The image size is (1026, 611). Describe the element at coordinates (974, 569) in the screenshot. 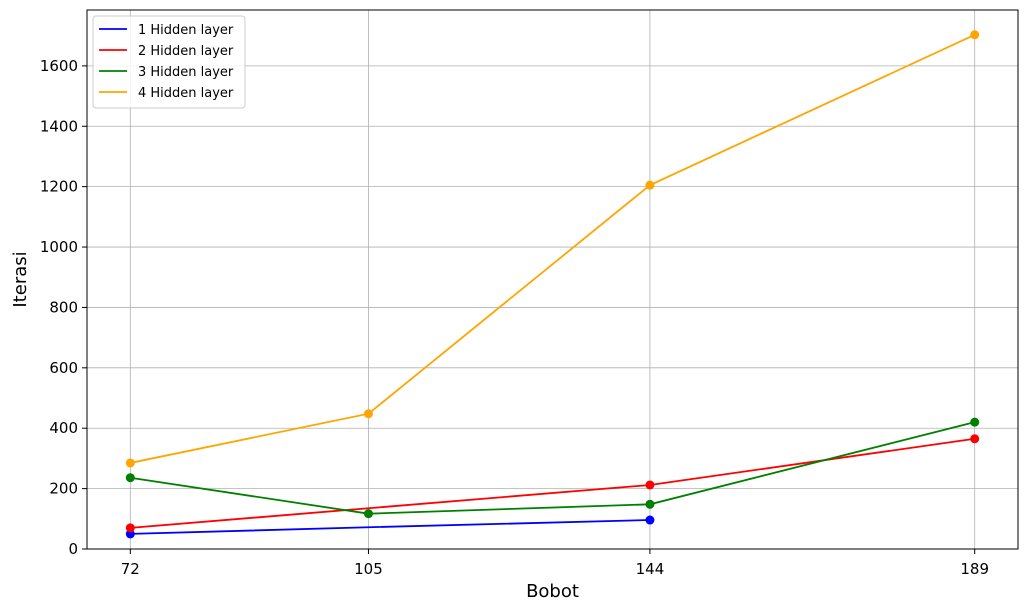

I see `x-tick-label: 189` at that location.